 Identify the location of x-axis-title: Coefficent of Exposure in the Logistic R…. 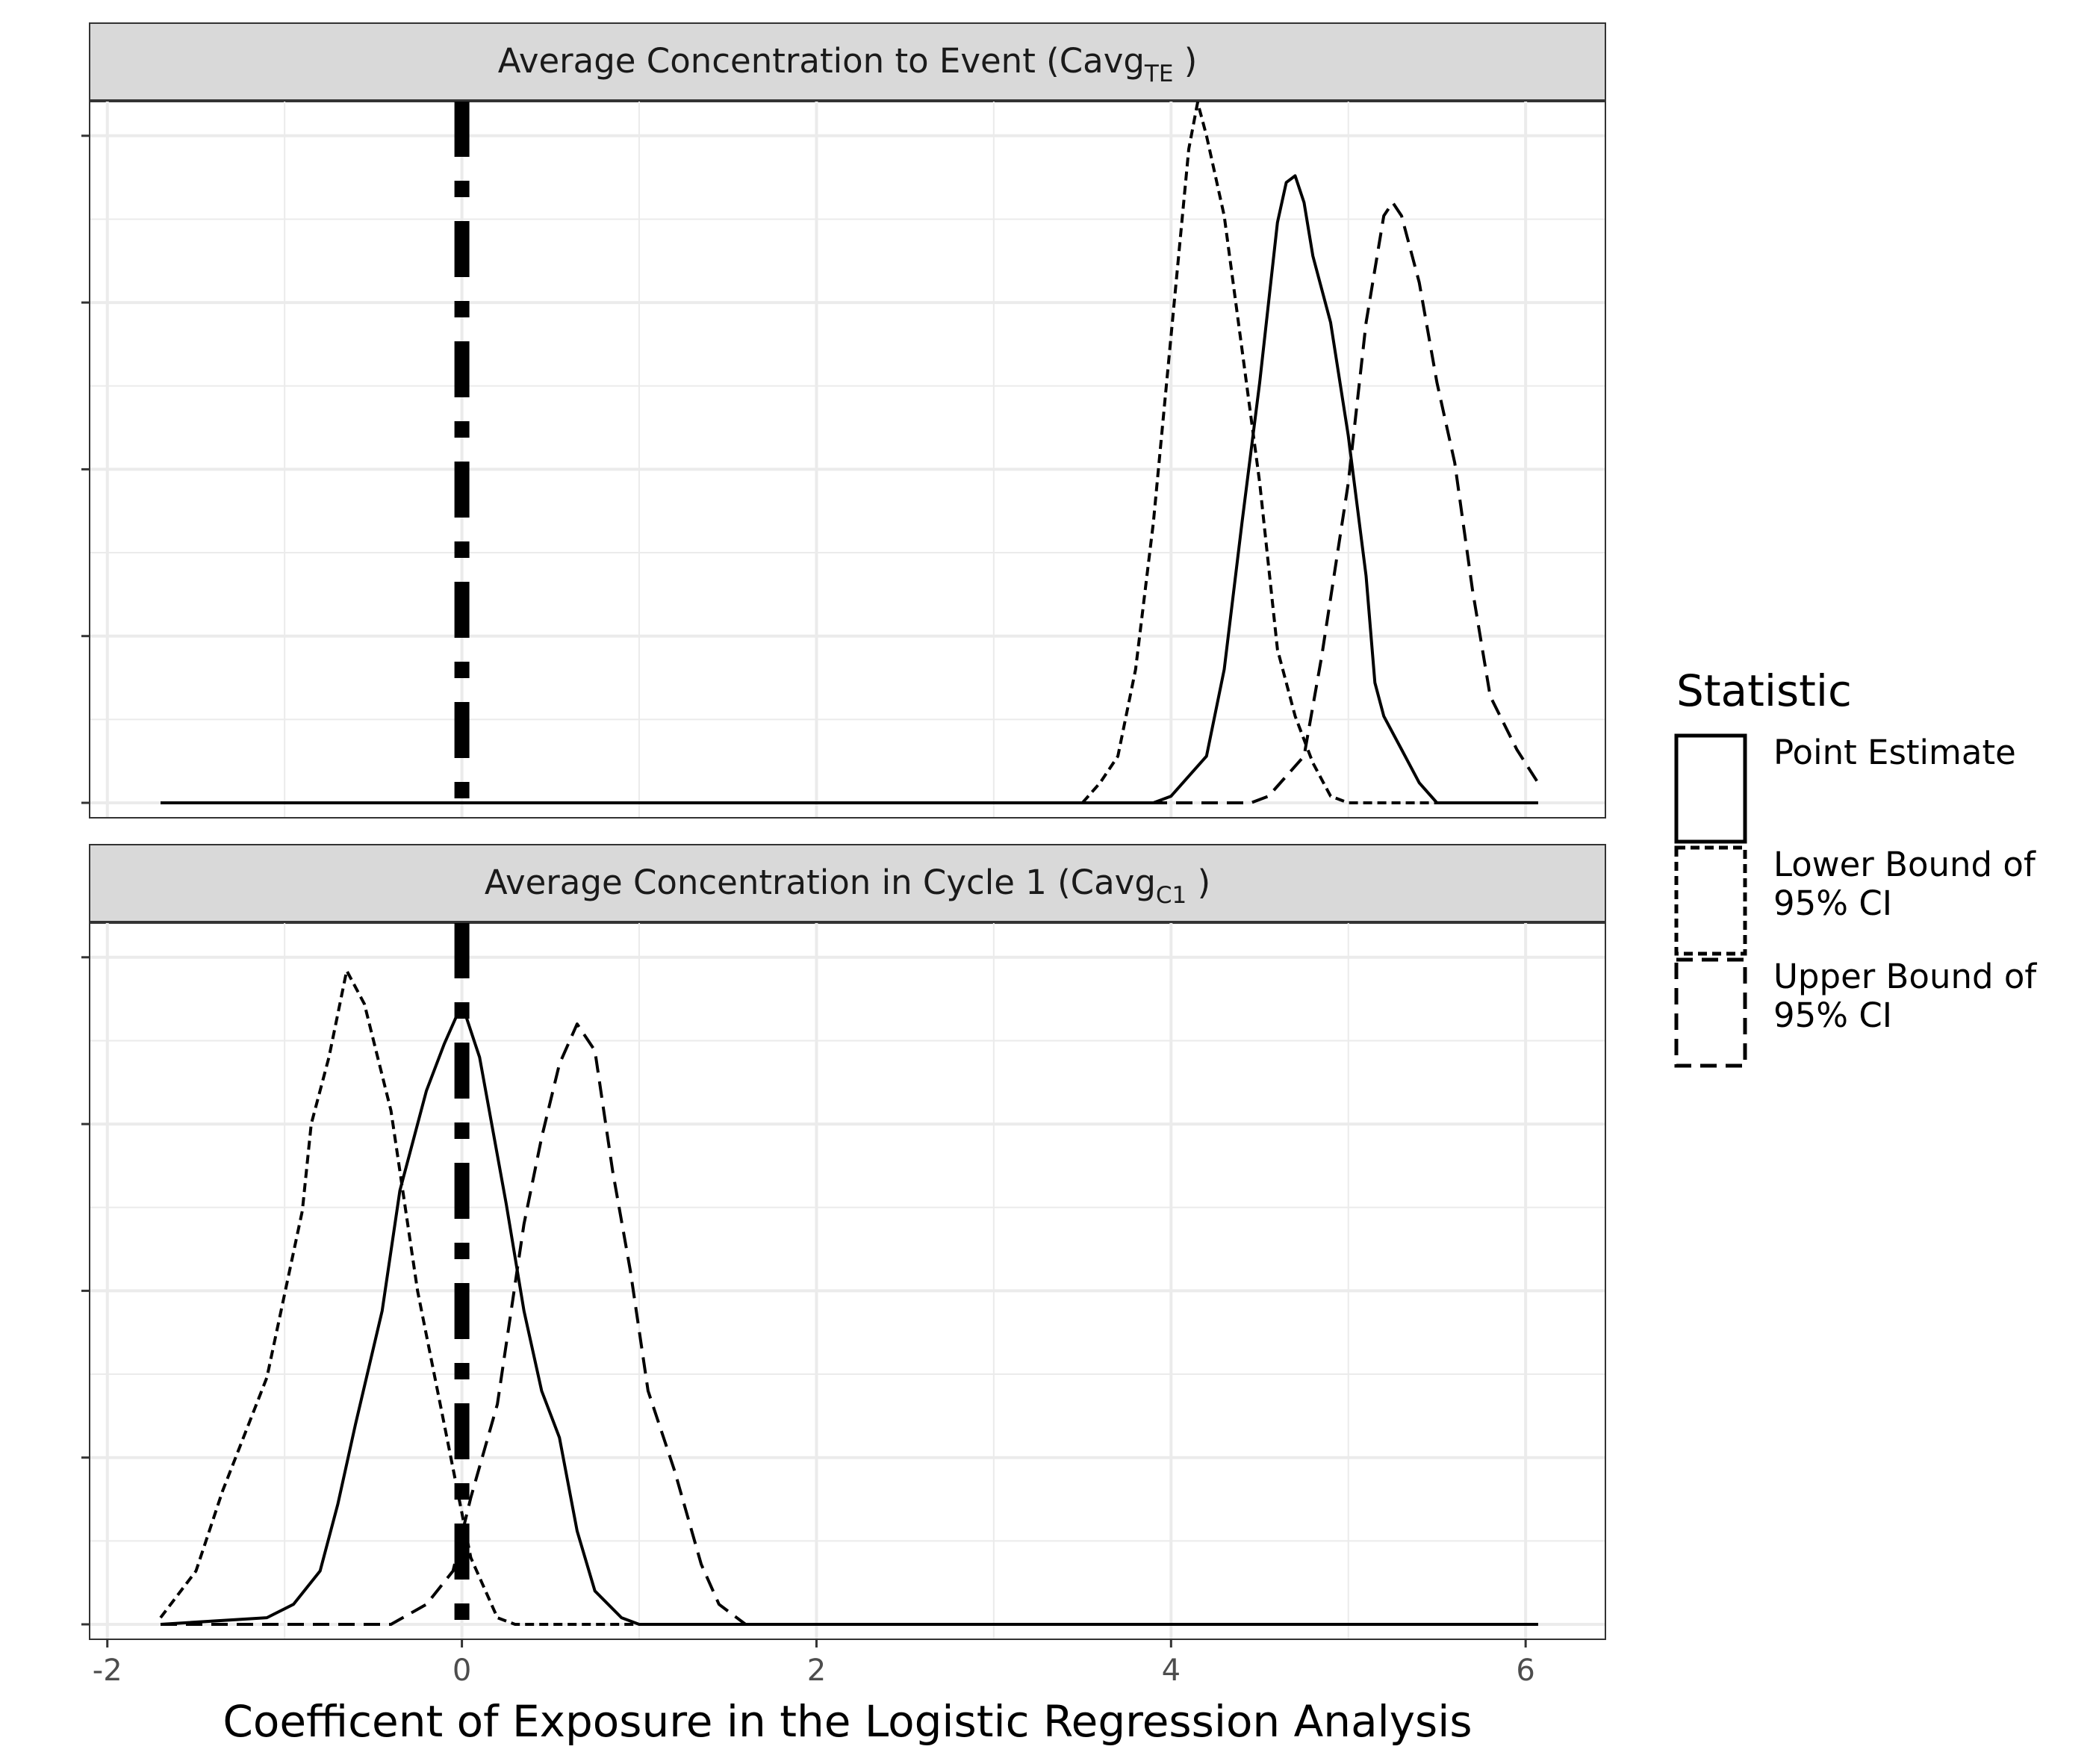
(847, 1721).